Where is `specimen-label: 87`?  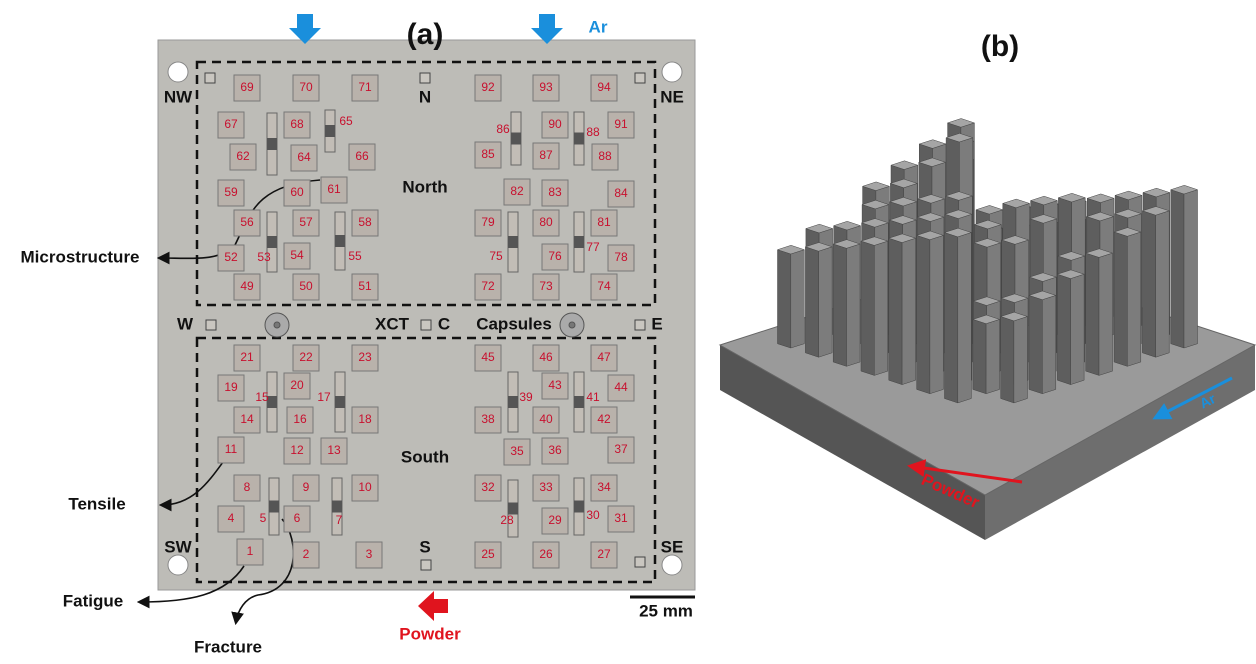 specimen-label: 87 is located at coordinates (546, 155).